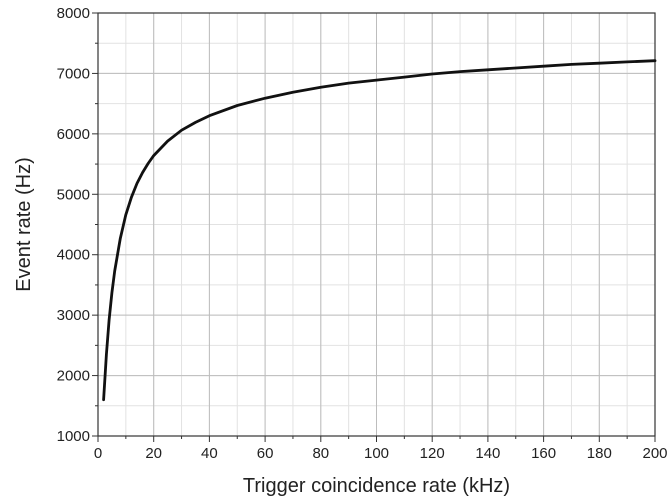 This screenshot has width=671, height=498. Describe the element at coordinates (73, 436) in the screenshot. I see `y-tick-label: 1000` at that location.